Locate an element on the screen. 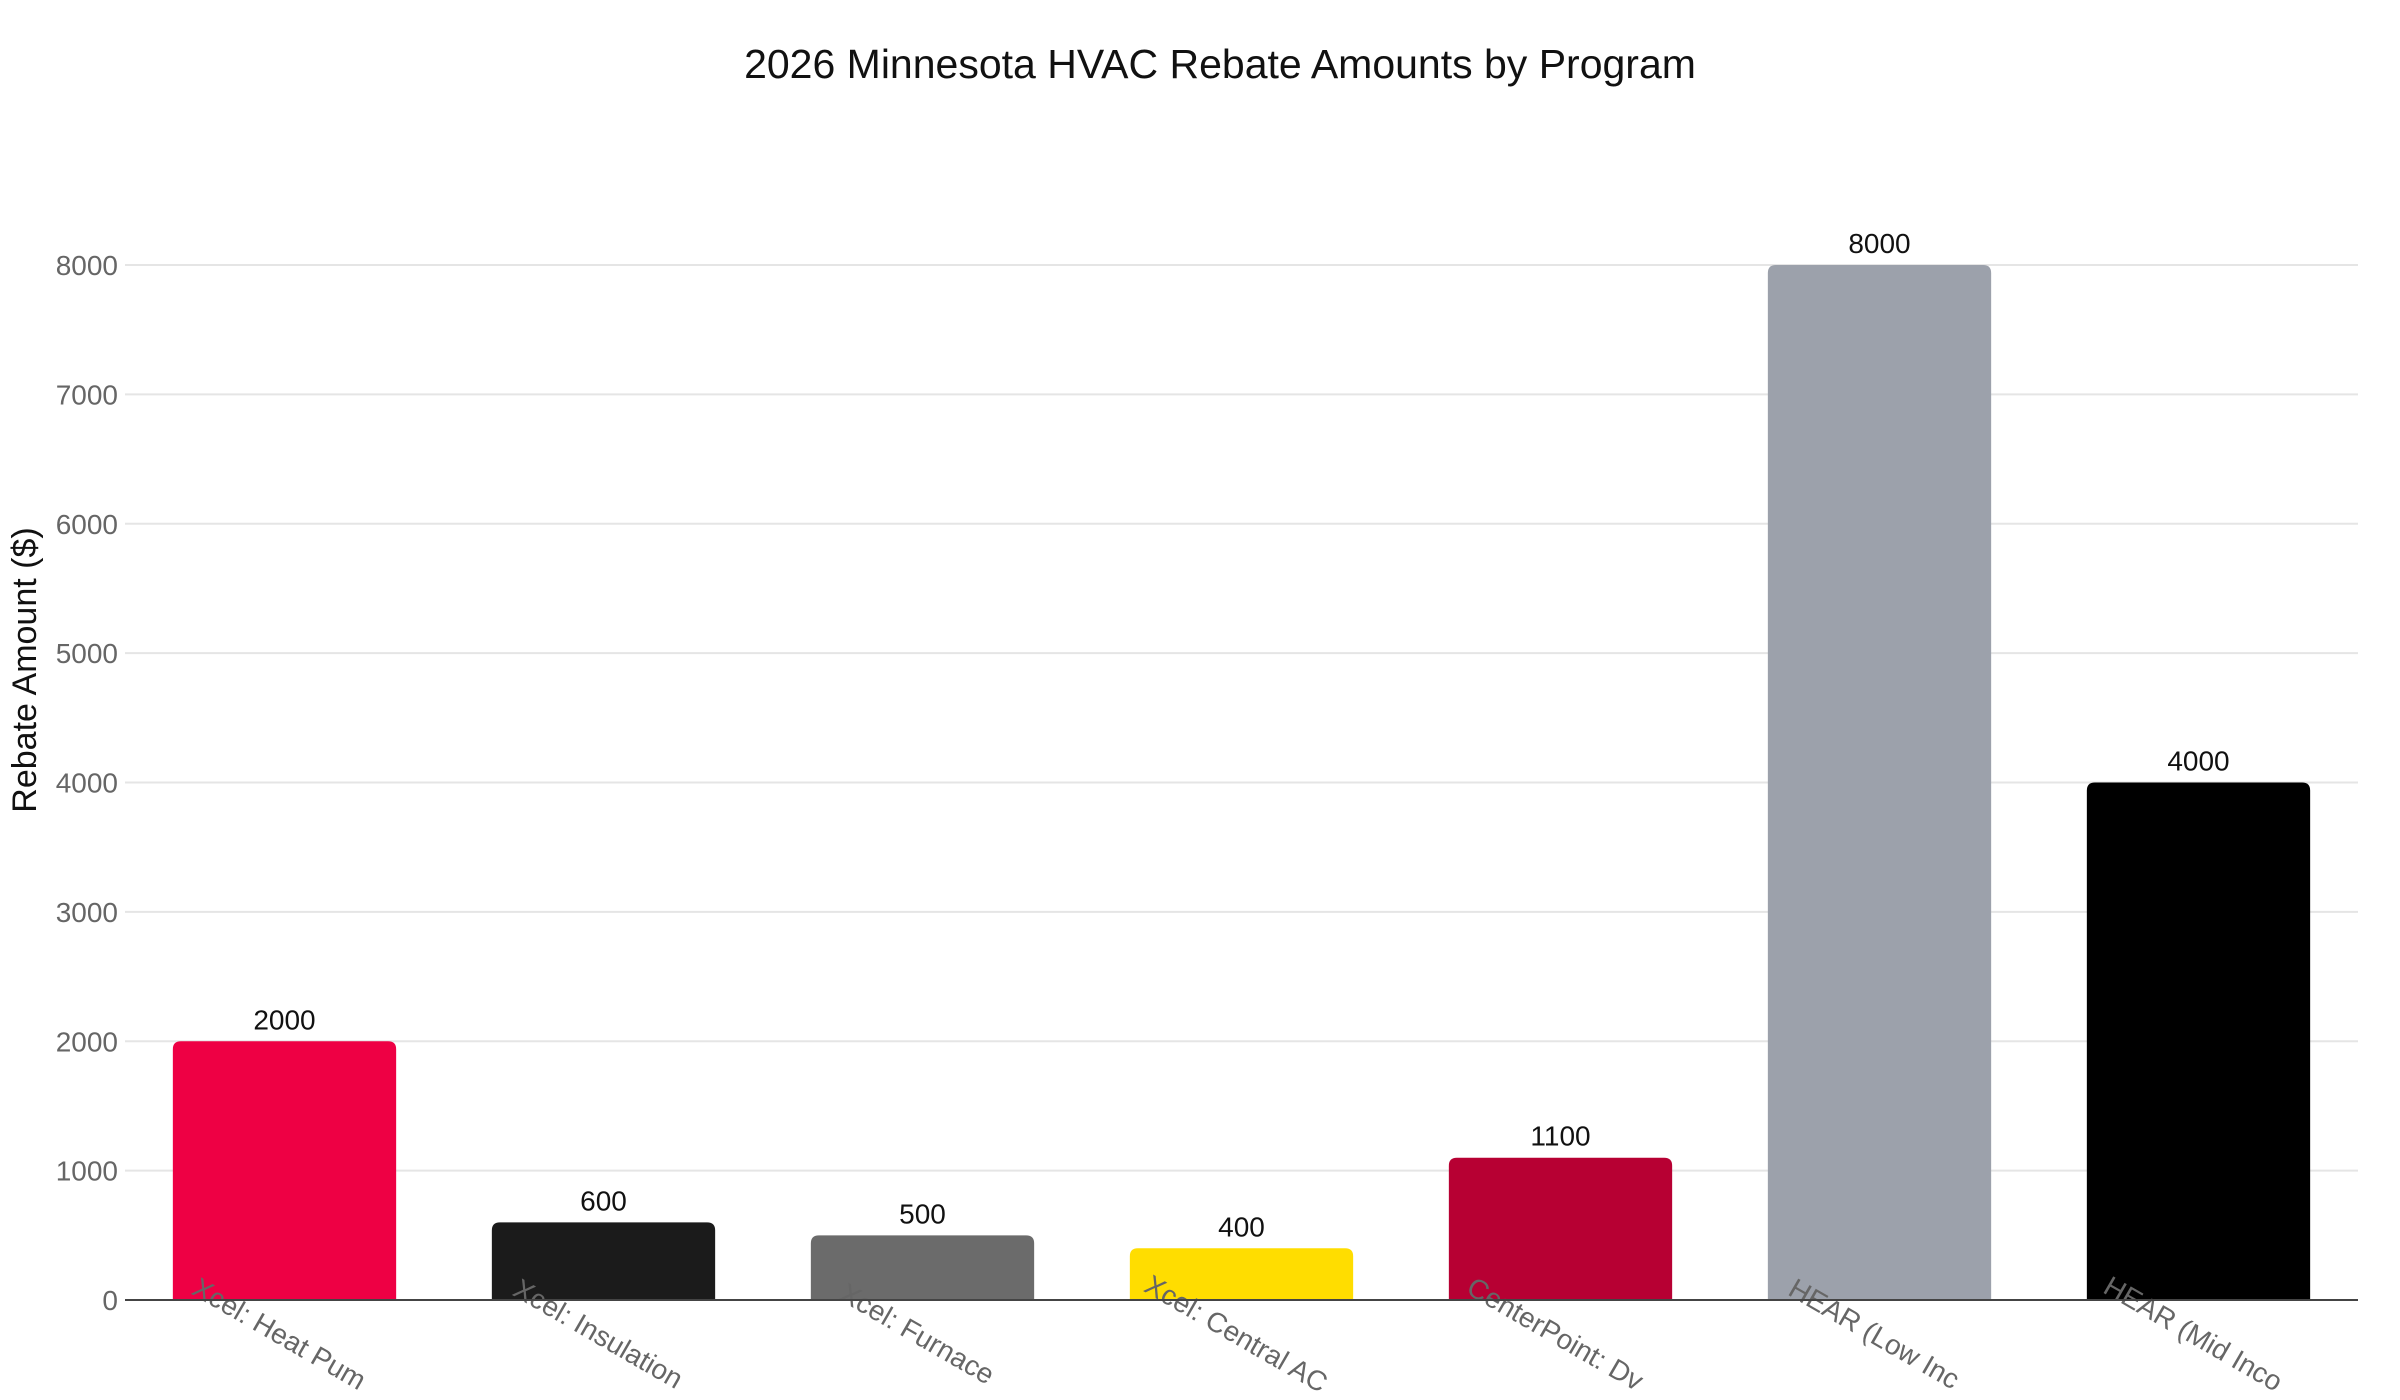 The width and height of the screenshot is (2400, 1400). y-tick-label-4000: 4000 is located at coordinates (87, 783).